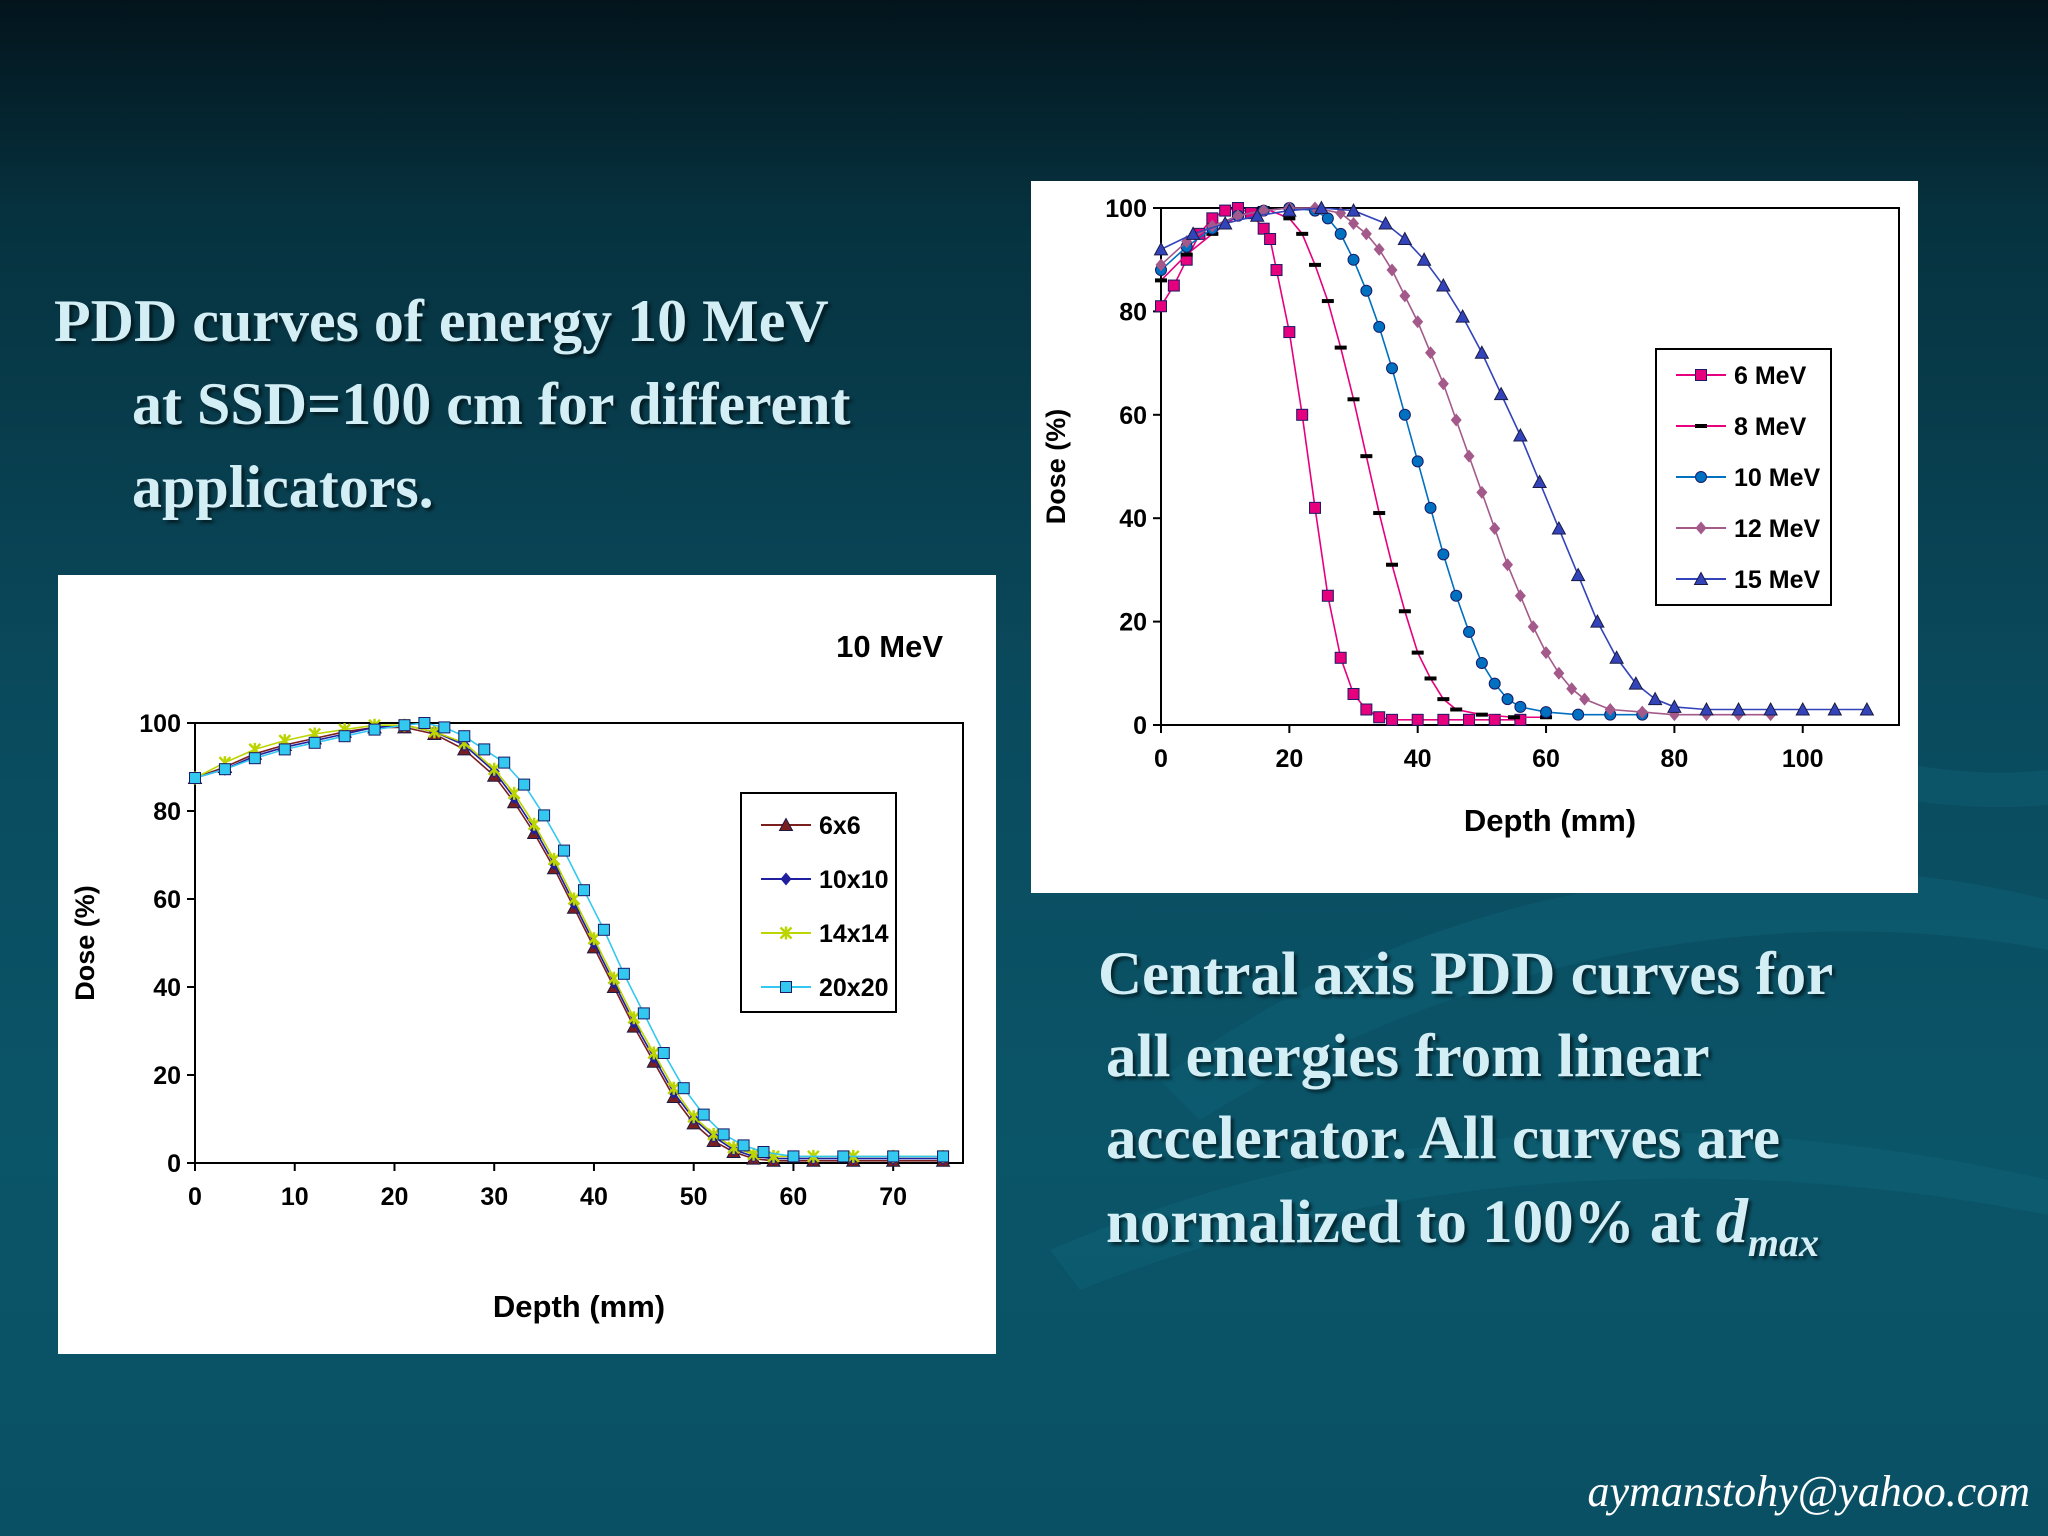 The height and width of the screenshot is (1536, 2048). What do you see at coordinates (854, 988) in the screenshot?
I see `legend-label: 20x20` at bounding box center [854, 988].